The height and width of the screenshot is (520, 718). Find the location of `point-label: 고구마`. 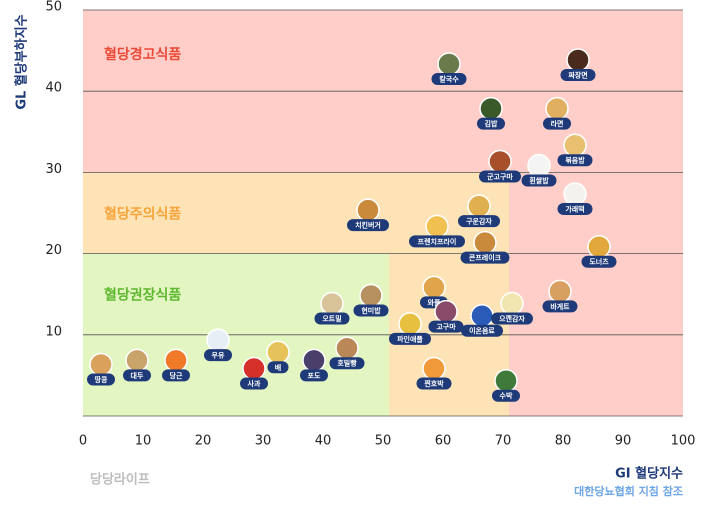

point-label: 고구마 is located at coordinates (446, 326).